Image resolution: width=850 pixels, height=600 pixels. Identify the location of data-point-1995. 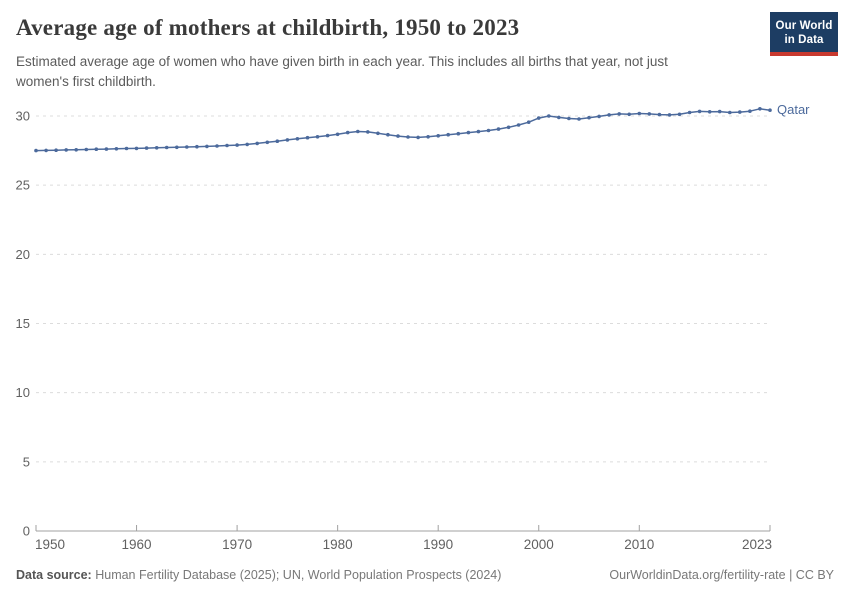
(488, 130).